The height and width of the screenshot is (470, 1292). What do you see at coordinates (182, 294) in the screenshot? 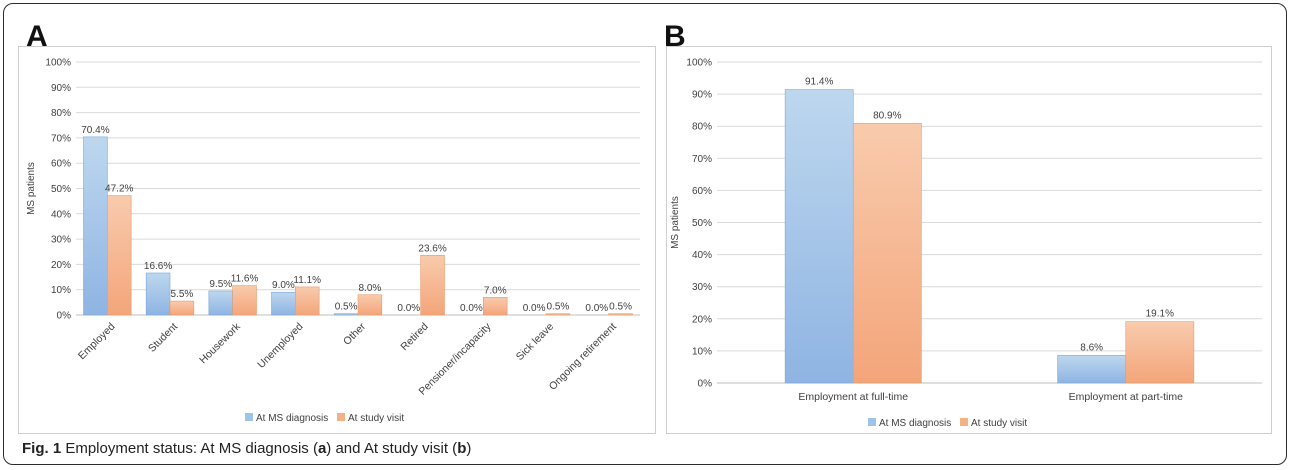
I see `data-label: 5.5%` at bounding box center [182, 294].